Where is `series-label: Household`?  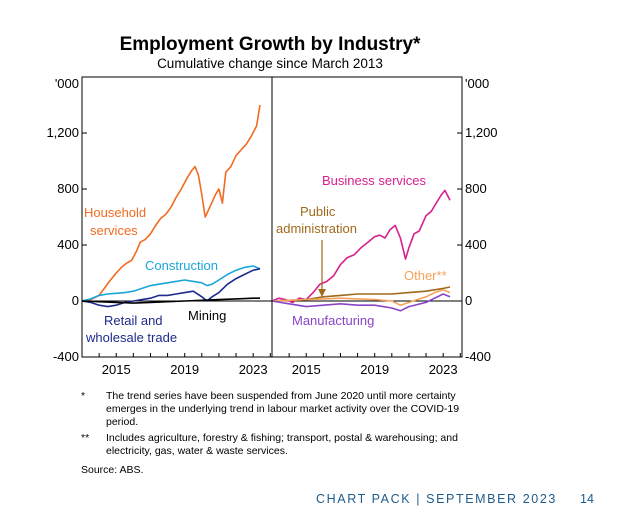
series-label: Household is located at coordinates (115, 212).